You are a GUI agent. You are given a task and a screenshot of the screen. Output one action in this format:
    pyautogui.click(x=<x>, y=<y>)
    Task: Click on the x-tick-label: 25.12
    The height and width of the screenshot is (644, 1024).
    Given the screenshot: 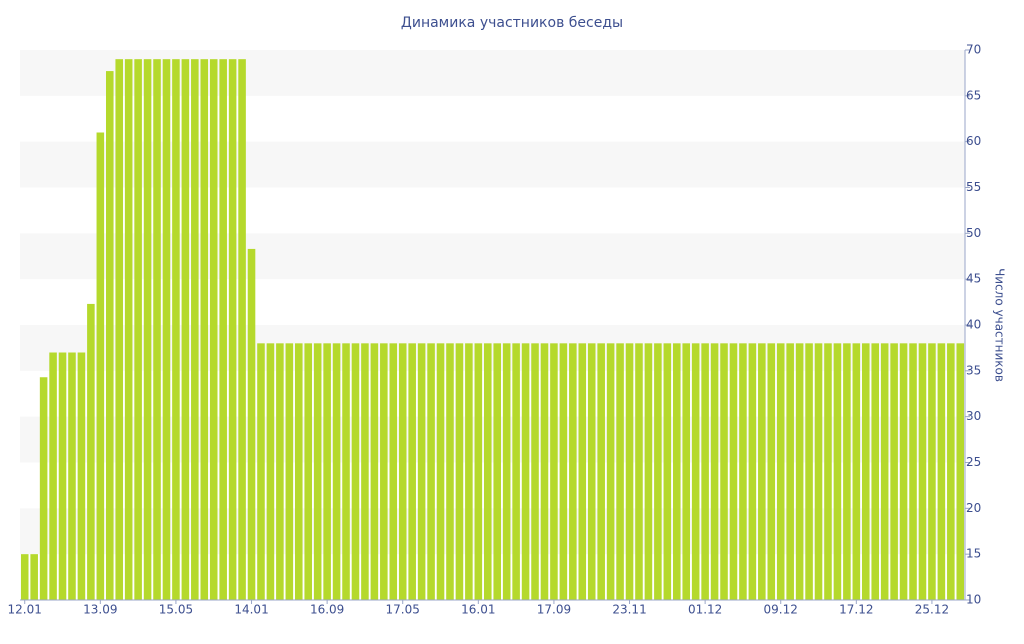 What is the action you would take?
    pyautogui.click(x=932, y=610)
    